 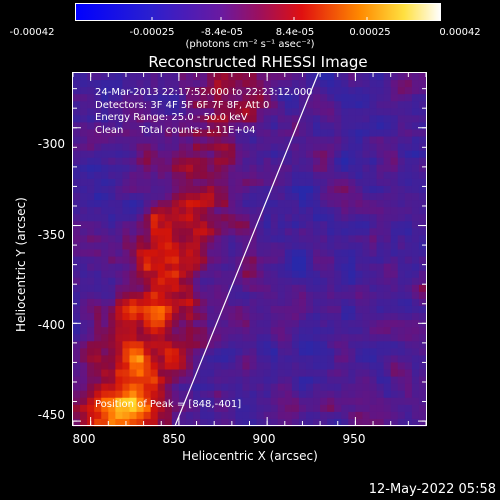 I want to click on footer-timestamp: 12-May-2022 05:58, so click(x=432, y=489).